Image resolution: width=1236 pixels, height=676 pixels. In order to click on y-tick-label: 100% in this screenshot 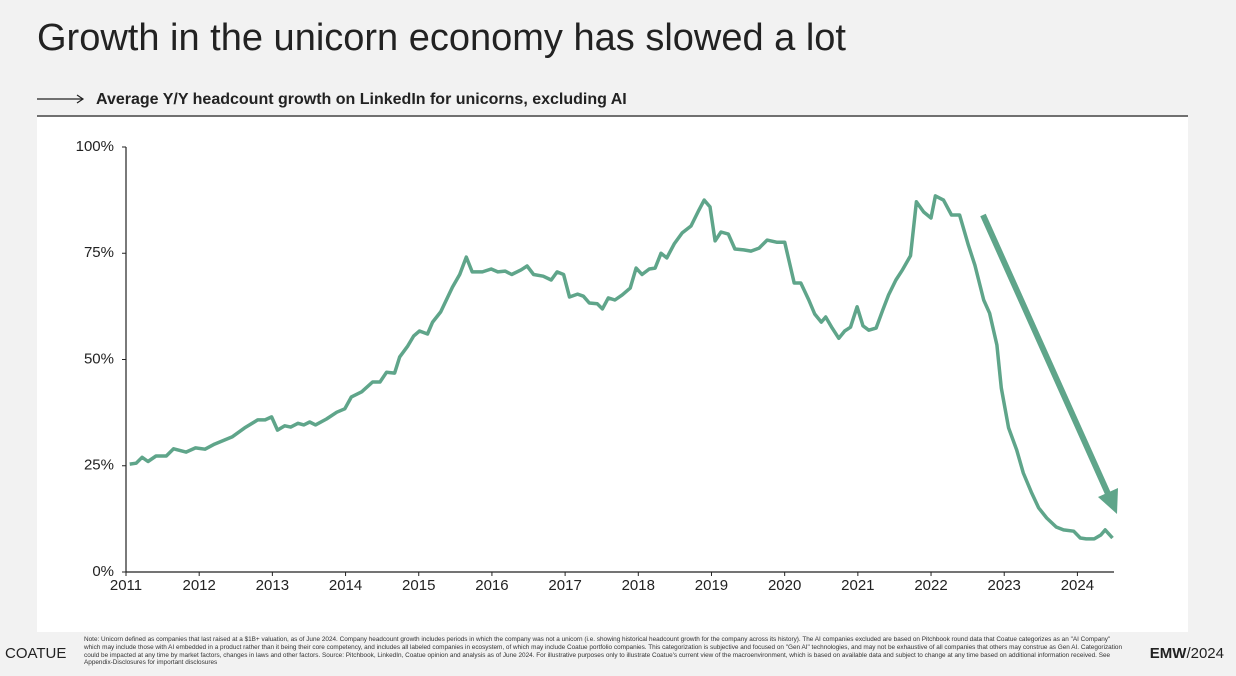, I will do `click(95, 146)`.